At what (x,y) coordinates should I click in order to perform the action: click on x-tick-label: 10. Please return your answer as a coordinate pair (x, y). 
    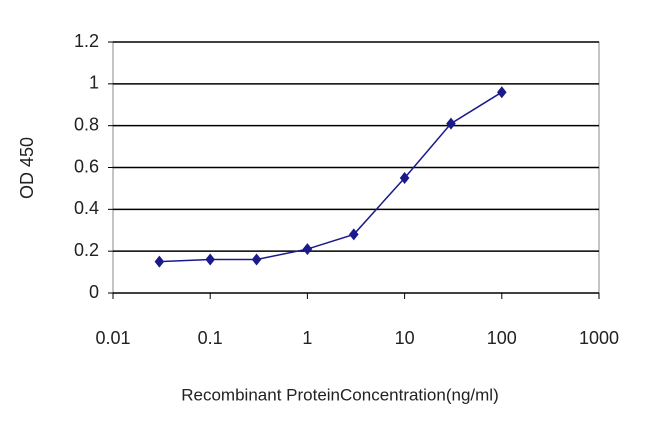
    Looking at the image, I should click on (405, 338).